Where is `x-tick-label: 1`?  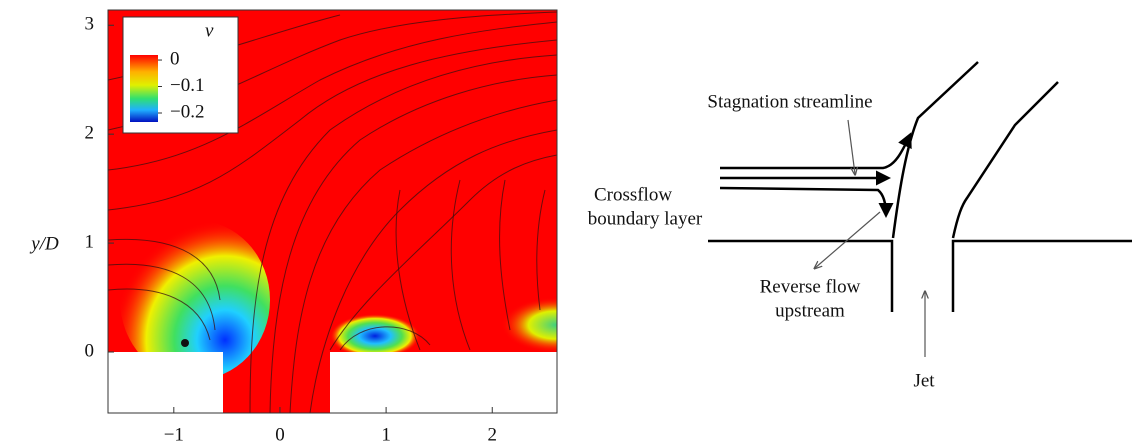 x-tick-label: 1 is located at coordinates (386, 434).